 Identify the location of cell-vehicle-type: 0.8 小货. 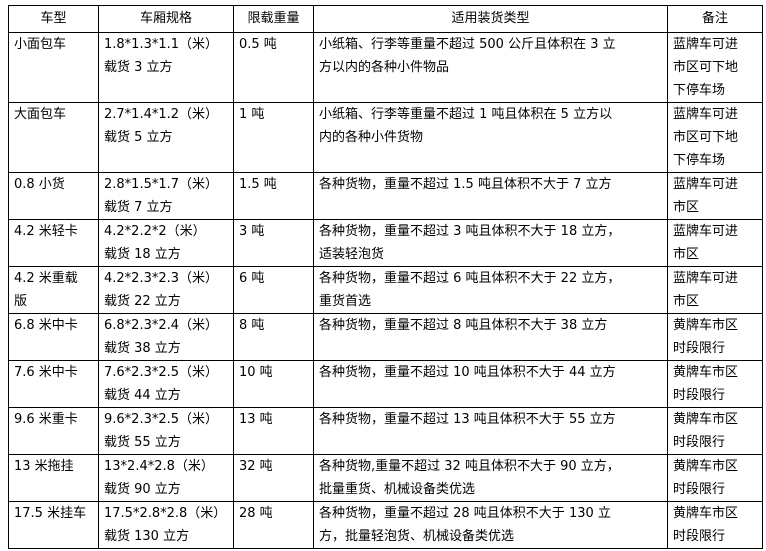
(53, 196).